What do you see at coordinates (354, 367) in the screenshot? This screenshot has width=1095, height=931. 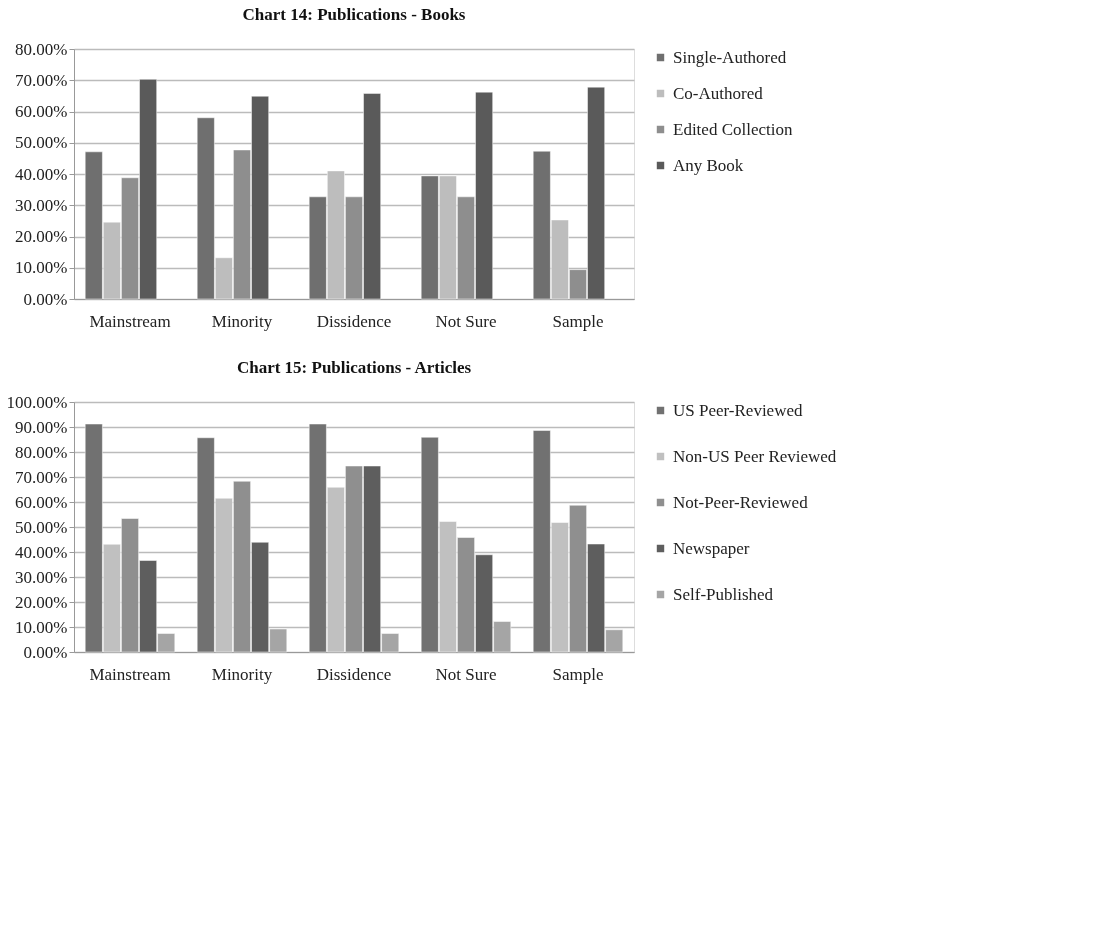 I see `chart-title: Chart 15: Publications - Articles` at bounding box center [354, 367].